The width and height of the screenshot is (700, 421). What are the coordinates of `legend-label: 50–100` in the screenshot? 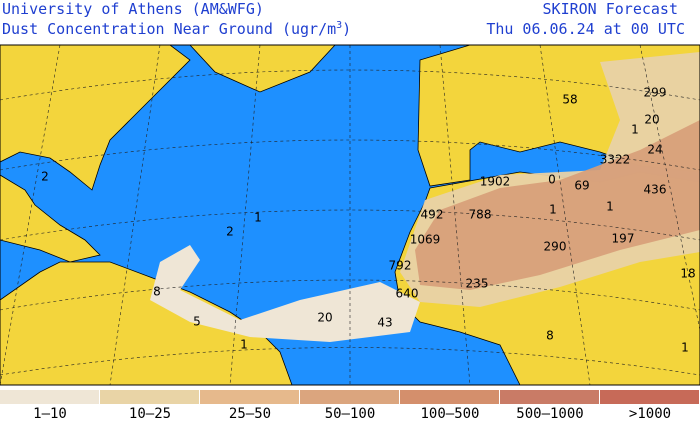 It's located at (350, 413).